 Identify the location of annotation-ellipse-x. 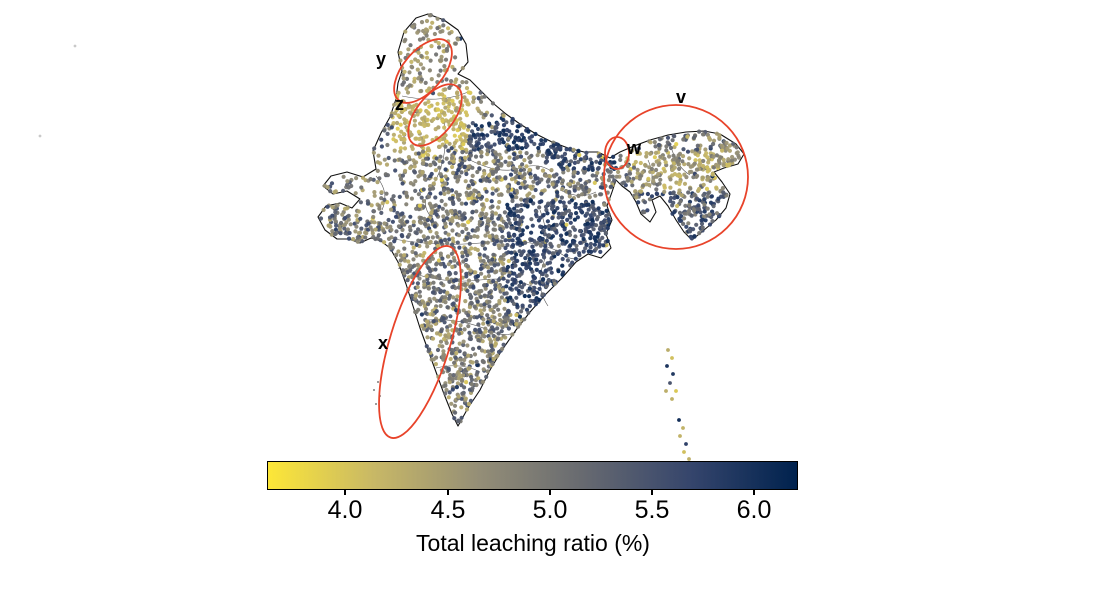
(420, 342).